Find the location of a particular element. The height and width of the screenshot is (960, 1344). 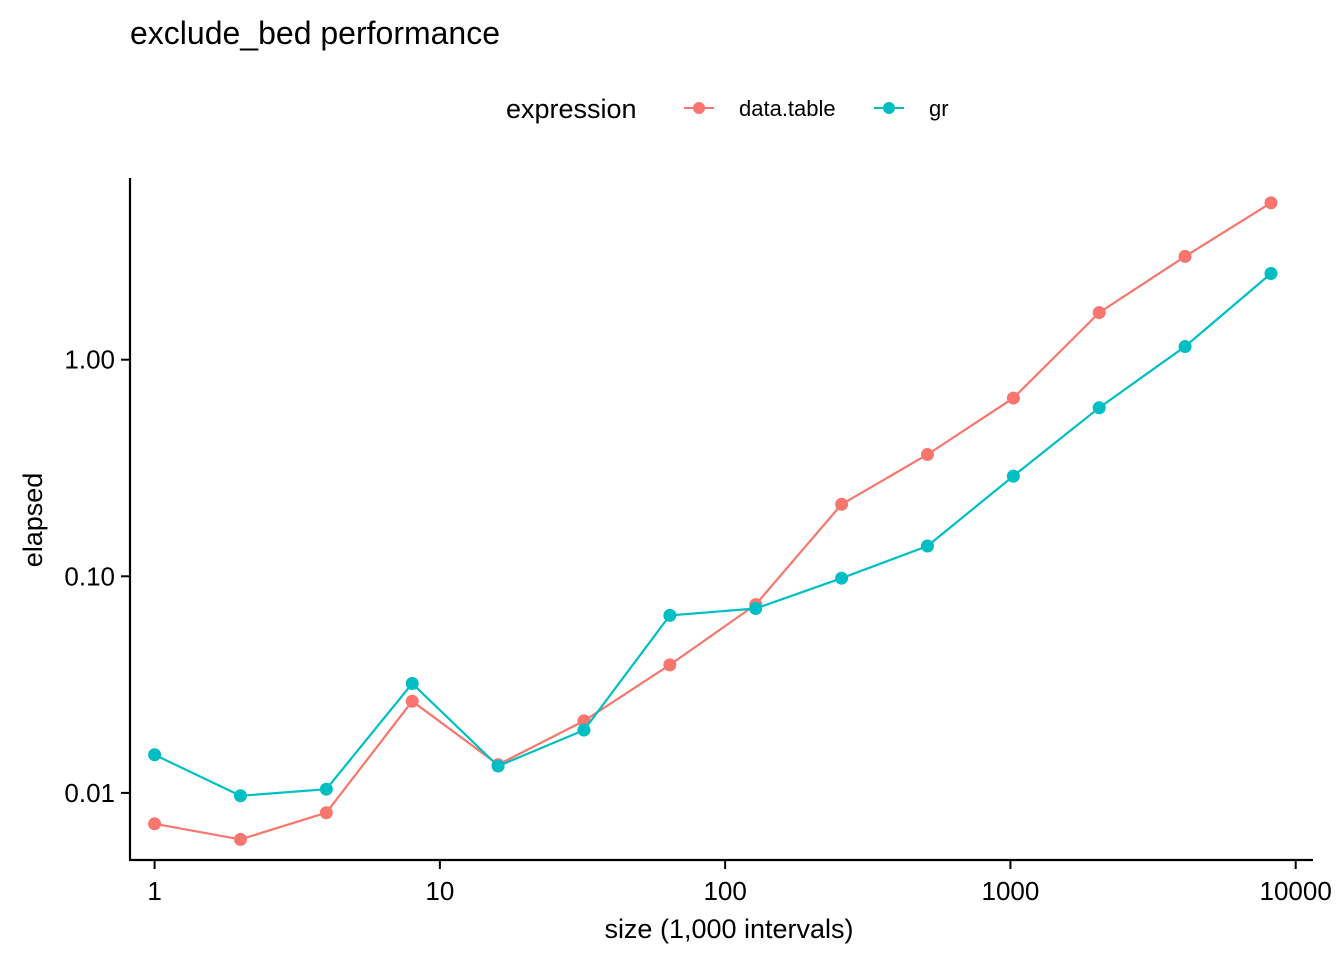

y-tick-label: 0.10 is located at coordinates (89, 576).